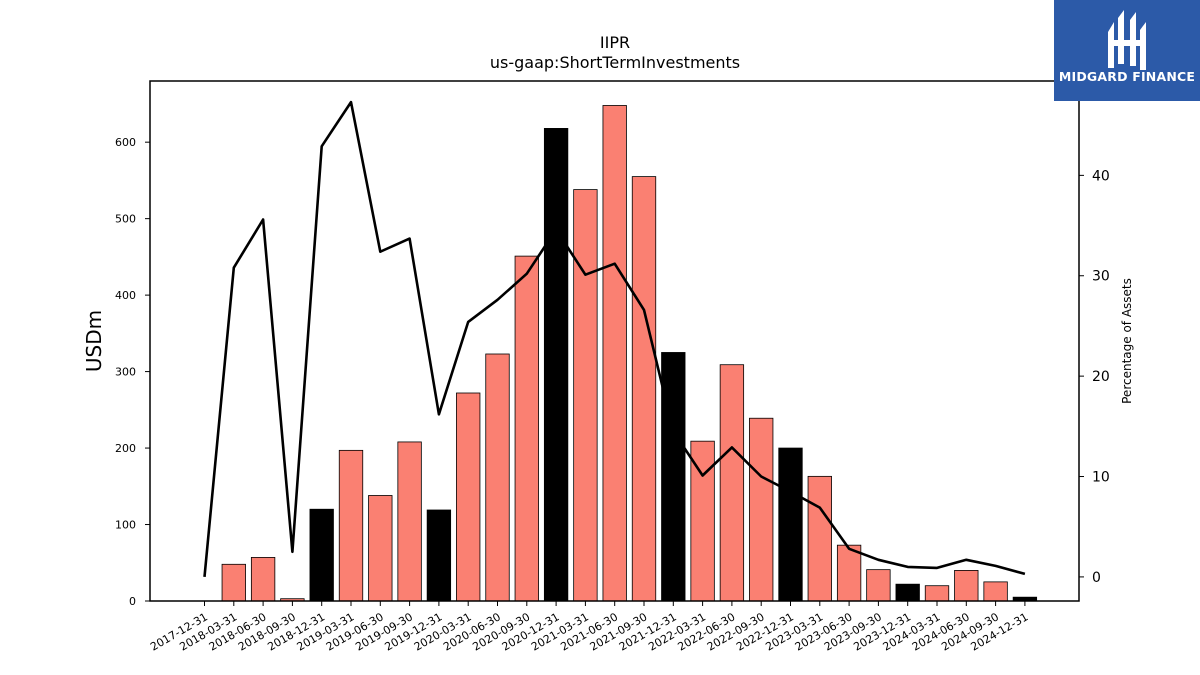 The image size is (1200, 675). Describe the element at coordinates (125, 295) in the screenshot. I see `y-tick-label: 400` at that location.